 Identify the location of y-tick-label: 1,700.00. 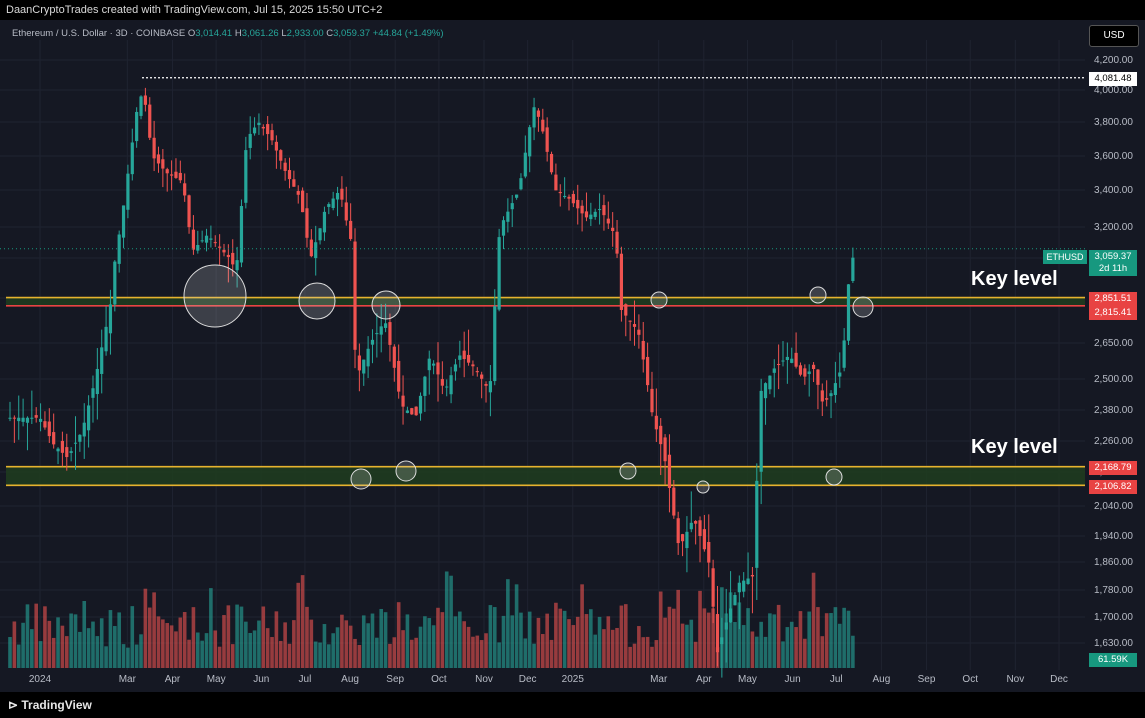
(1113, 617).